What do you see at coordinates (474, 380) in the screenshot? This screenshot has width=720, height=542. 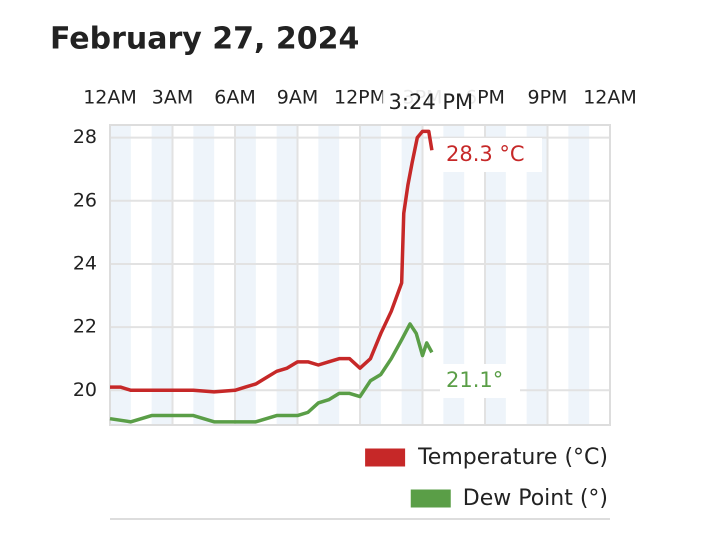 I see `value-annotation: 21.1°` at bounding box center [474, 380].